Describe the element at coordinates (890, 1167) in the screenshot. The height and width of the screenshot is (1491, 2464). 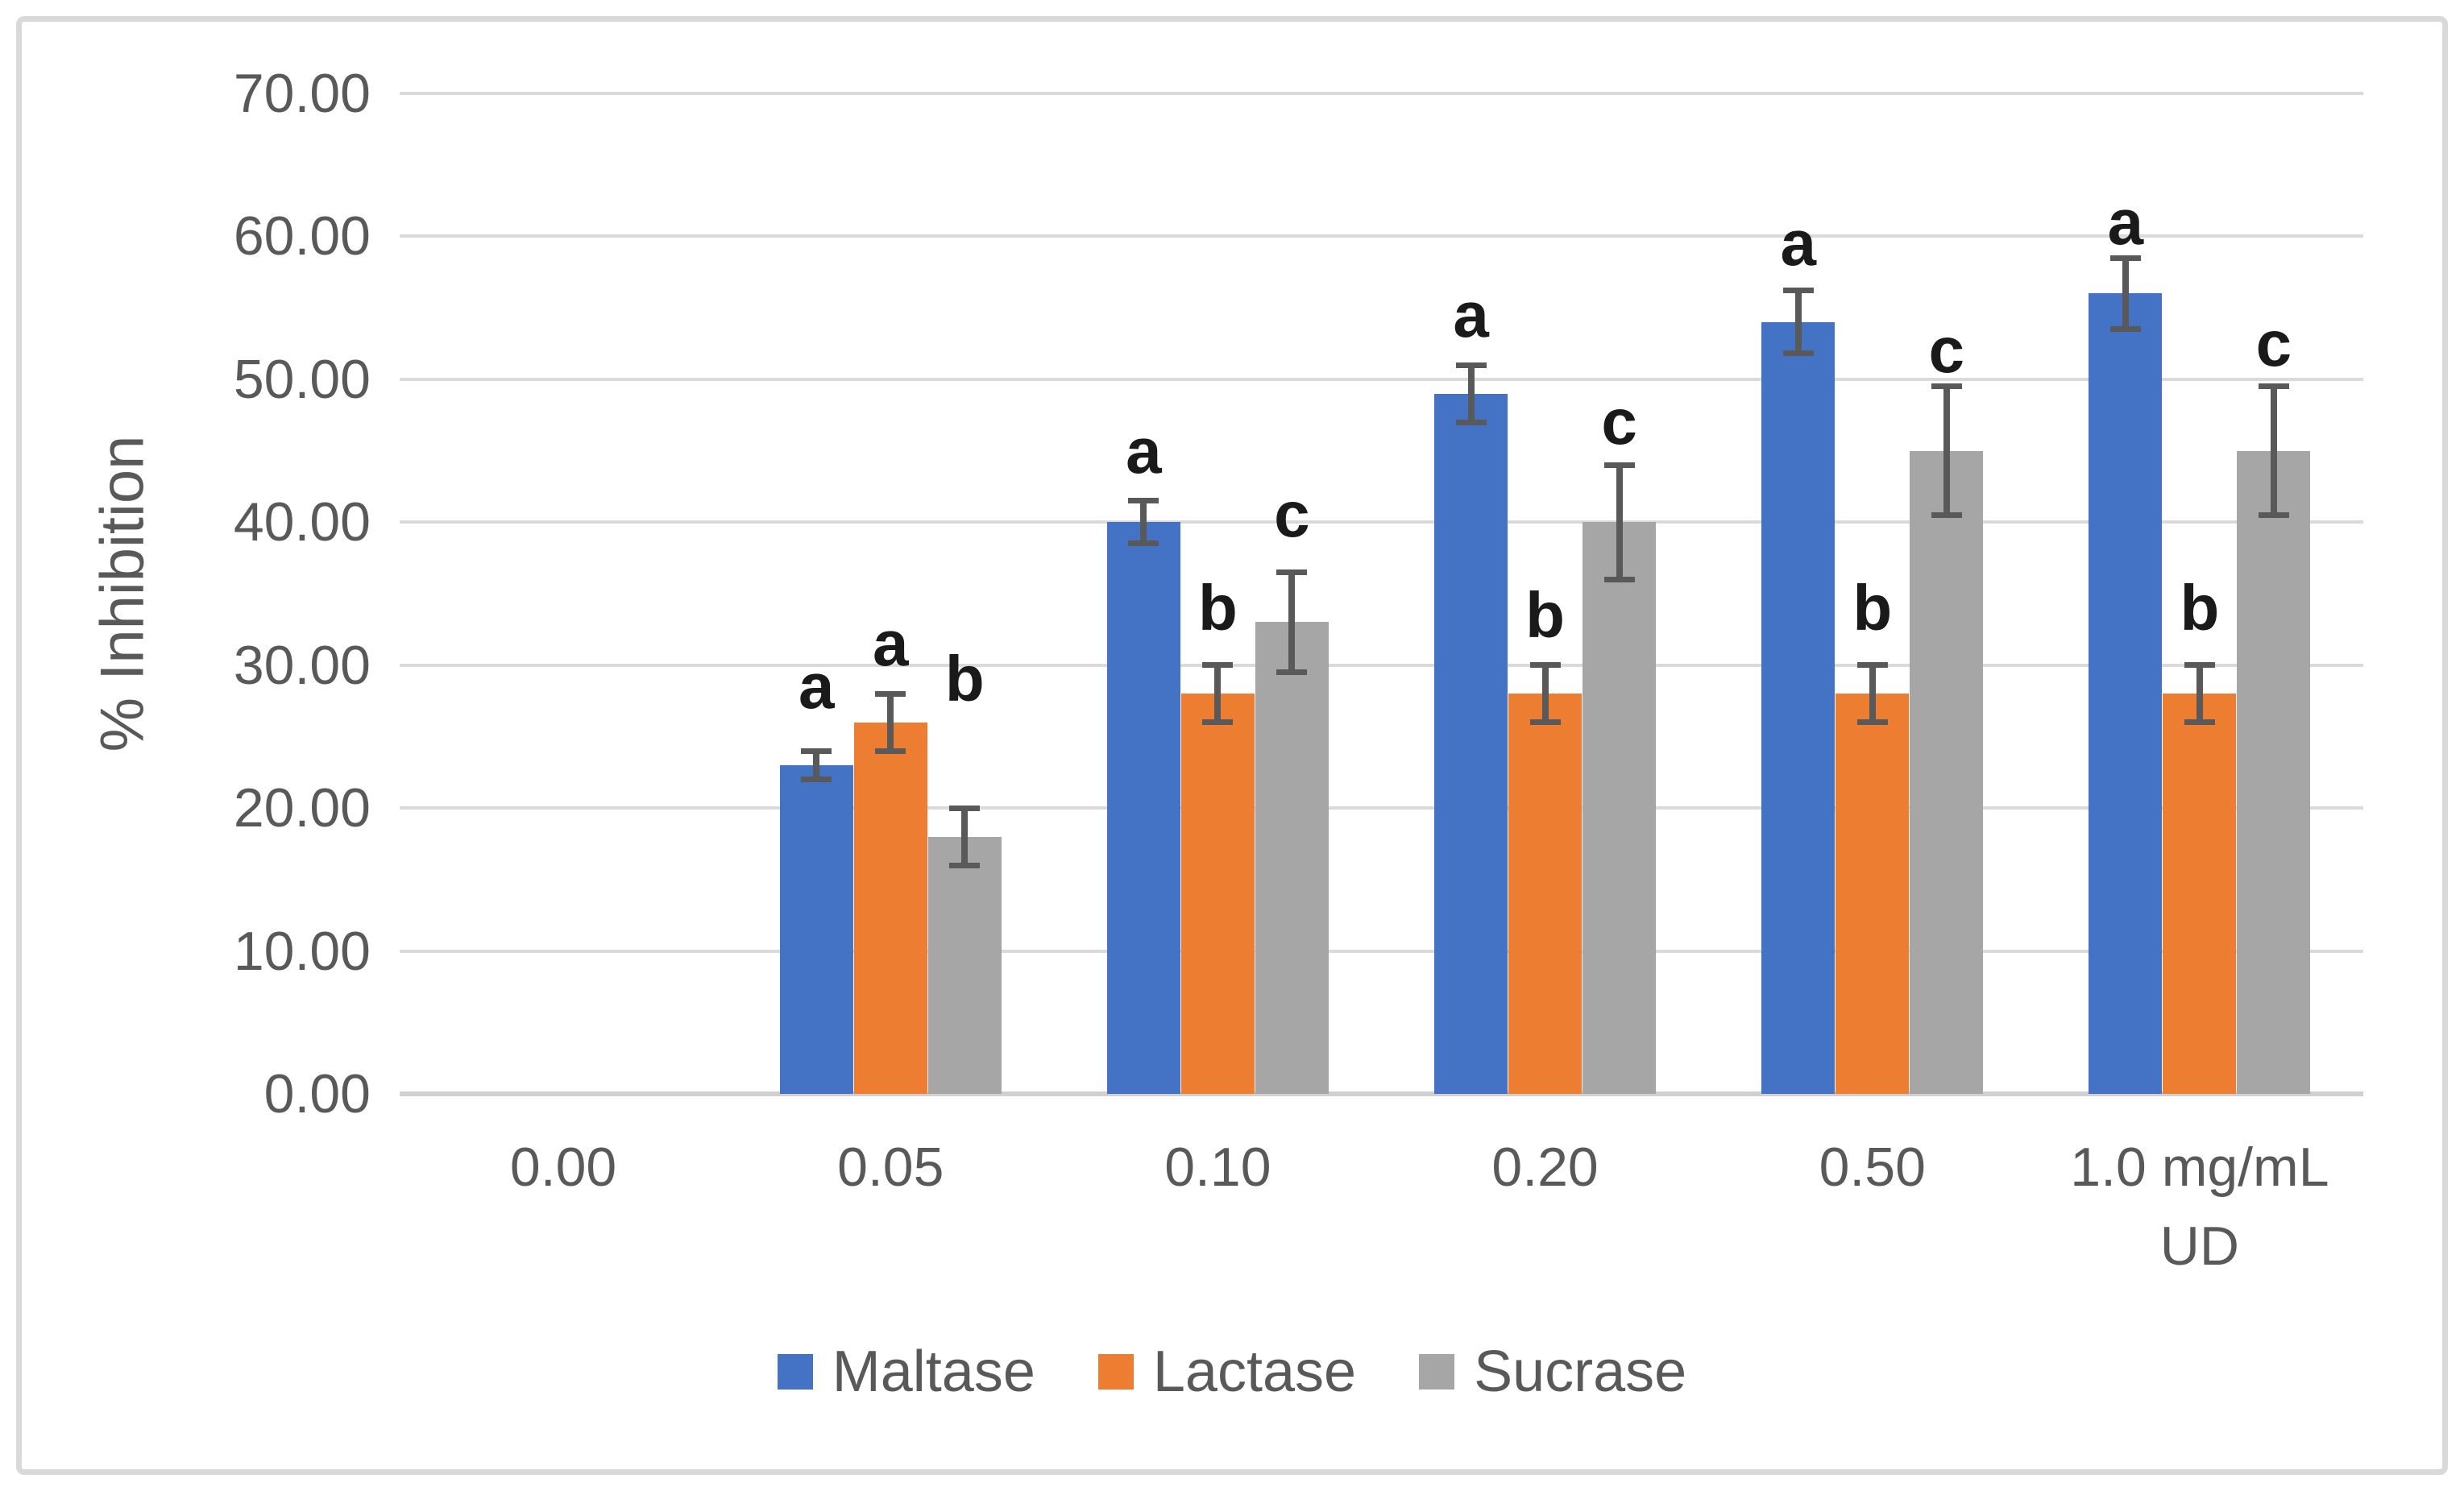
I see `x-tick-label: 0.05` at that location.